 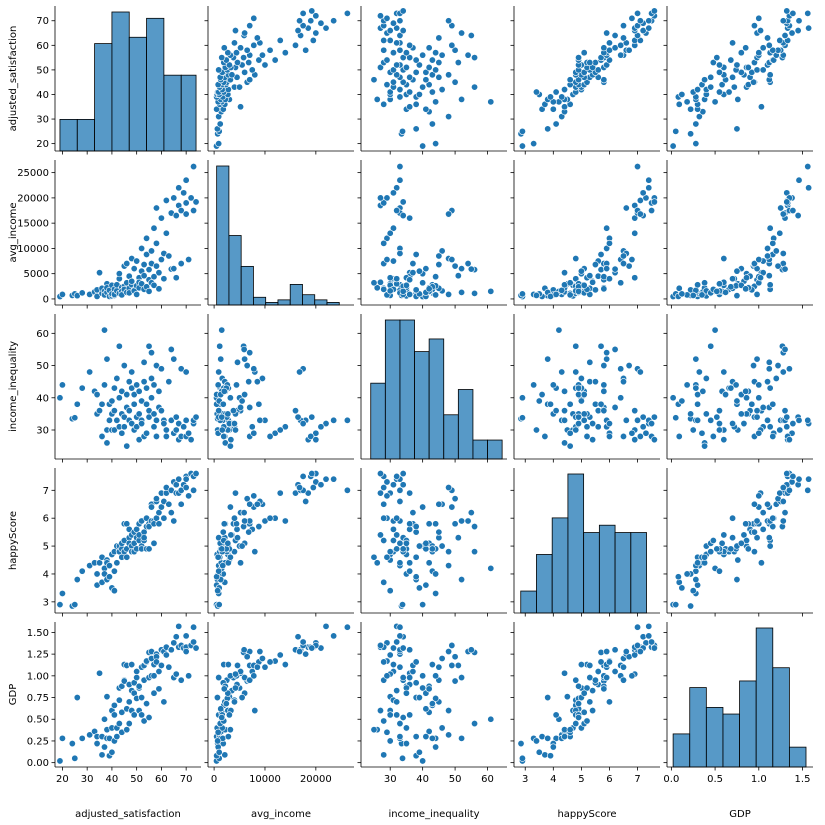 What do you see at coordinates (586, 814) in the screenshot?
I see `x-axis-label: happyScore` at bounding box center [586, 814].